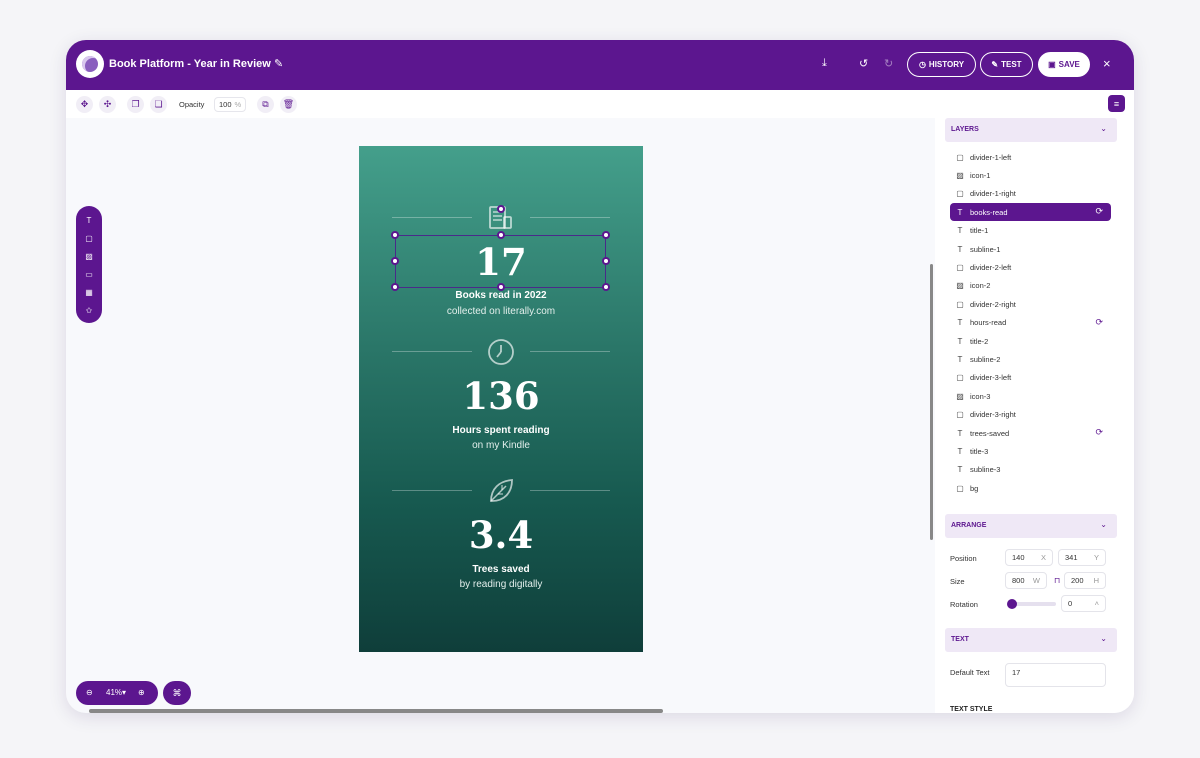 The height and width of the screenshot is (758, 1200). Describe the element at coordinates (1031, 640) in the screenshot. I see `text-section-header: TEXT ⌄` at that location.